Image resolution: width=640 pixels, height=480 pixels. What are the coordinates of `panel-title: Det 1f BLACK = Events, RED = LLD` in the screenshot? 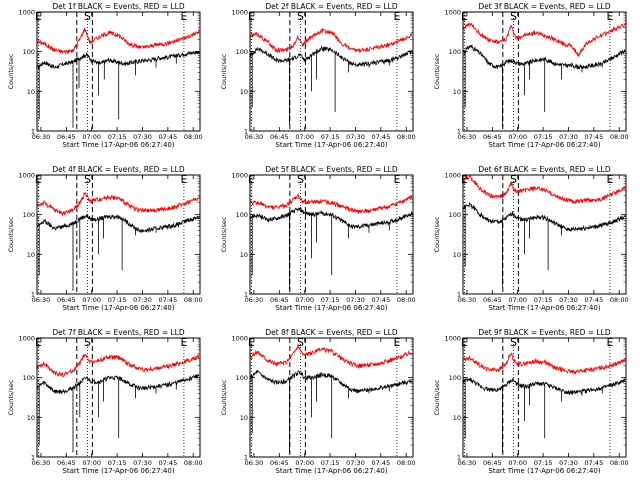 It's located at (118, 6).